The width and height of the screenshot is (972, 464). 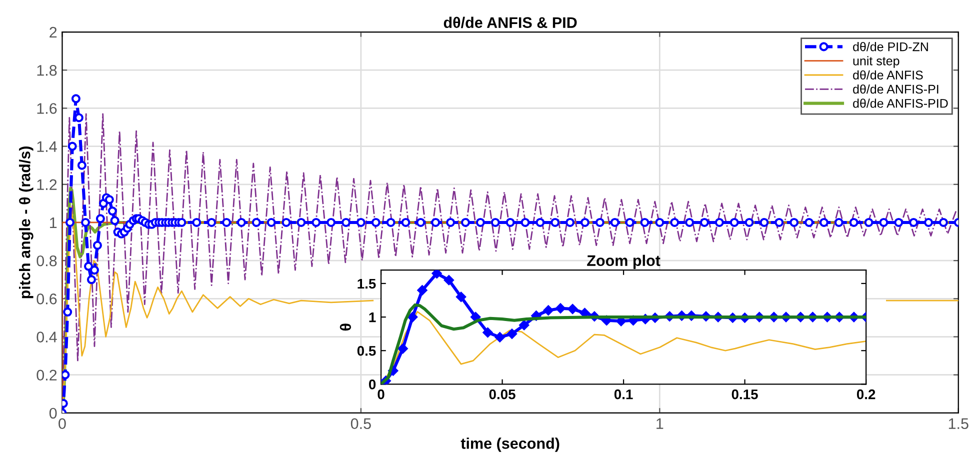 I want to click on legend-label: dθ/de ANFIS-PI, so click(x=895, y=89).